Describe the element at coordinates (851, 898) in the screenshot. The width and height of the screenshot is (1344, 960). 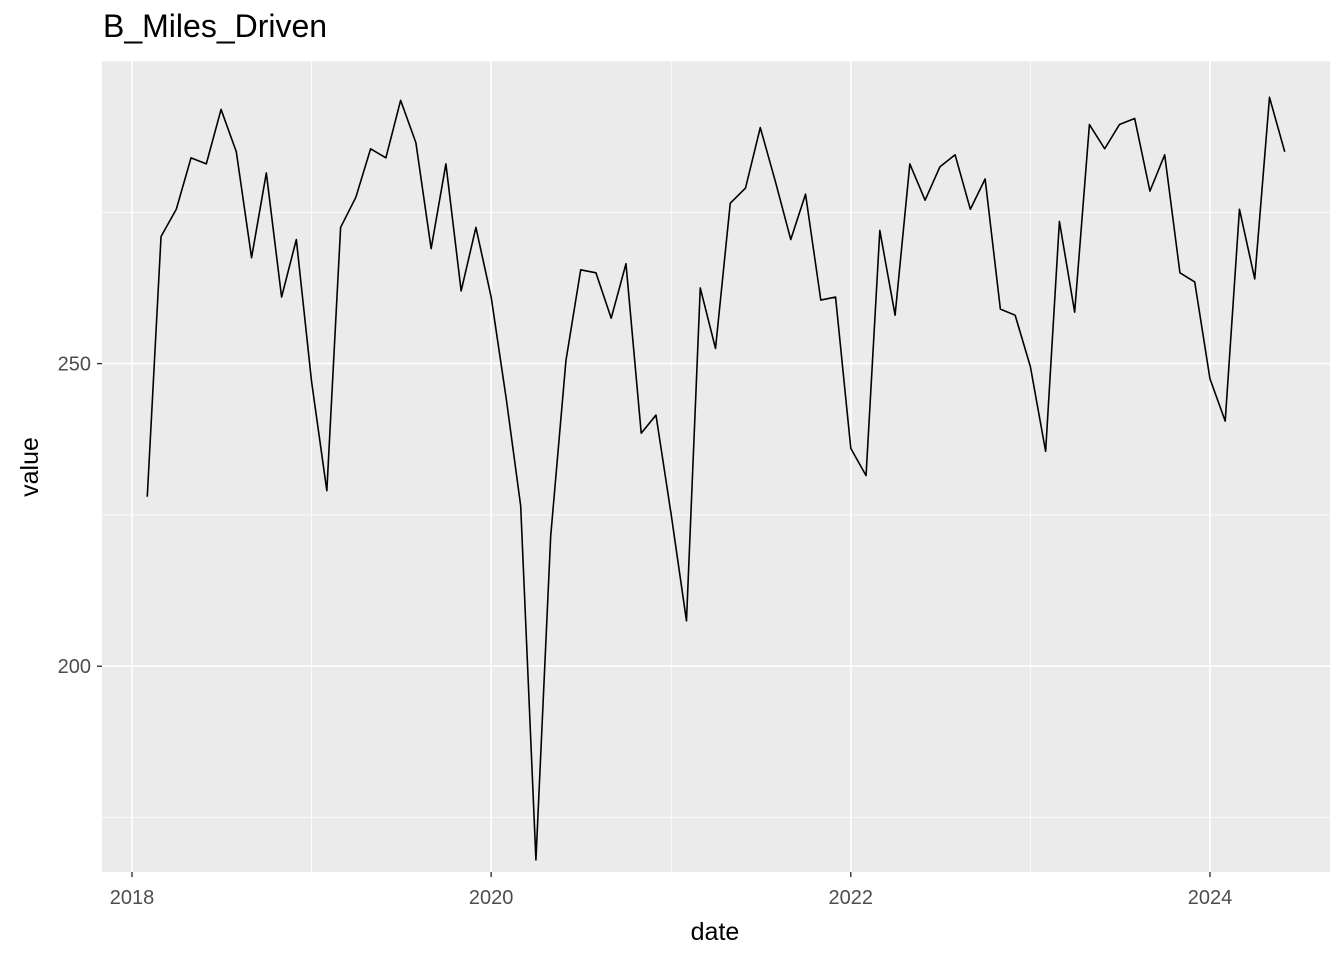
I see `x-tick-label: 2022` at that location.